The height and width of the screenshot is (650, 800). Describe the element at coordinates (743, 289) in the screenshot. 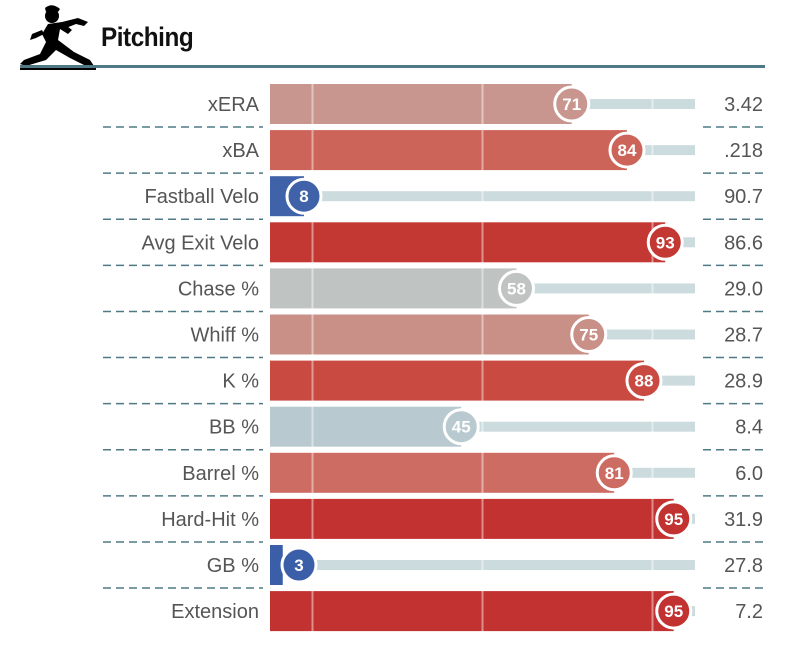

I see `metric-value: 29.0` at that location.